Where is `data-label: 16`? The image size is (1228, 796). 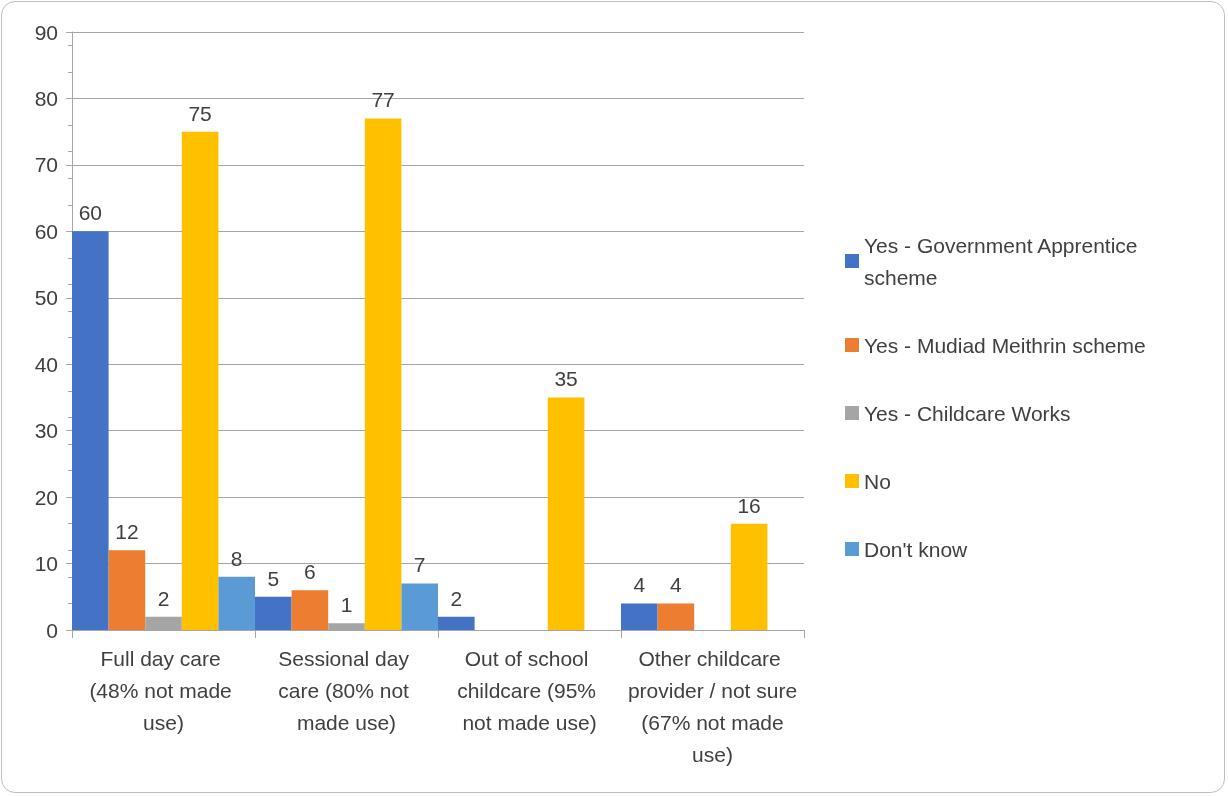
data-label: 16 is located at coordinates (749, 505).